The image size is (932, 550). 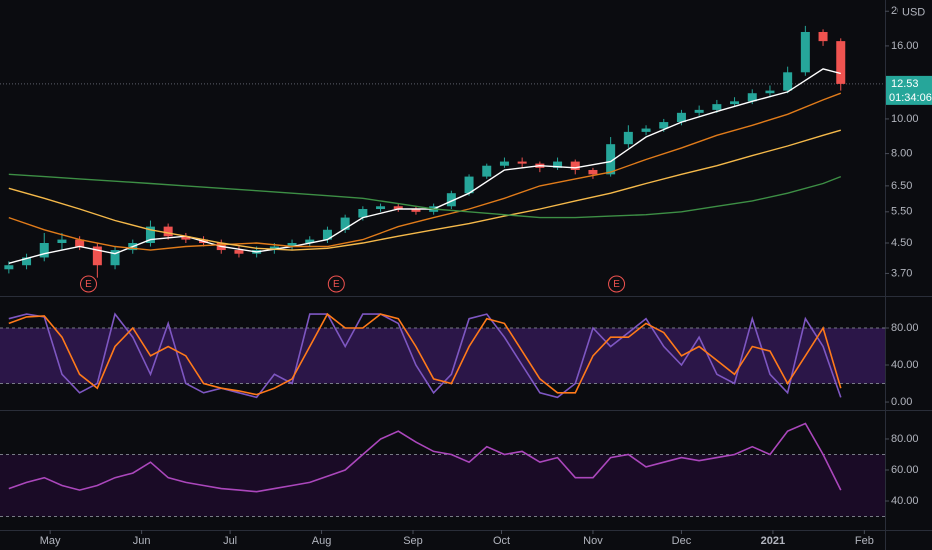 What do you see at coordinates (901, 273) in the screenshot?
I see `y-tick-label: 3.70` at bounding box center [901, 273].